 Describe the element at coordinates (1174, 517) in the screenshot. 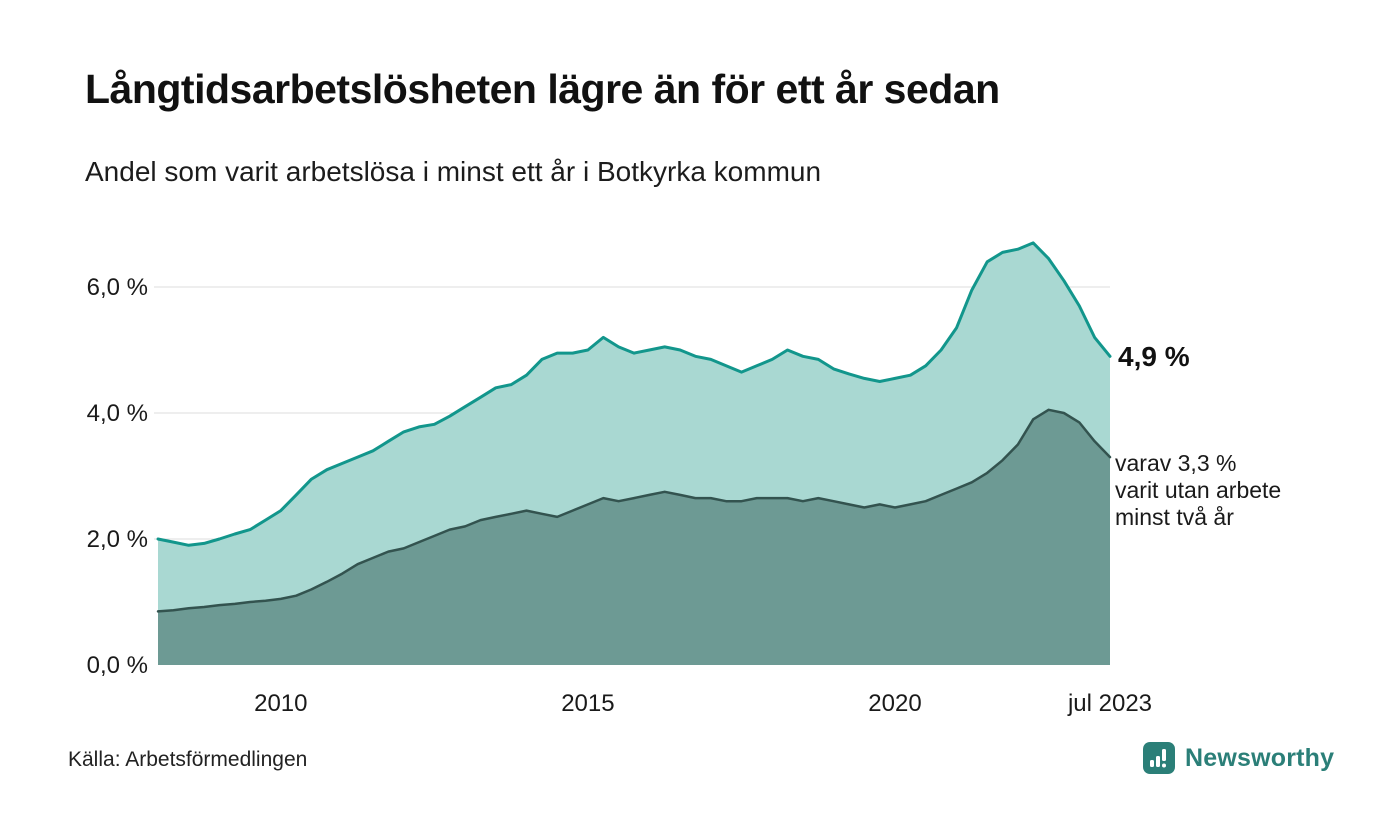

I see `secondary-annotation-line-3: minst två år` at that location.